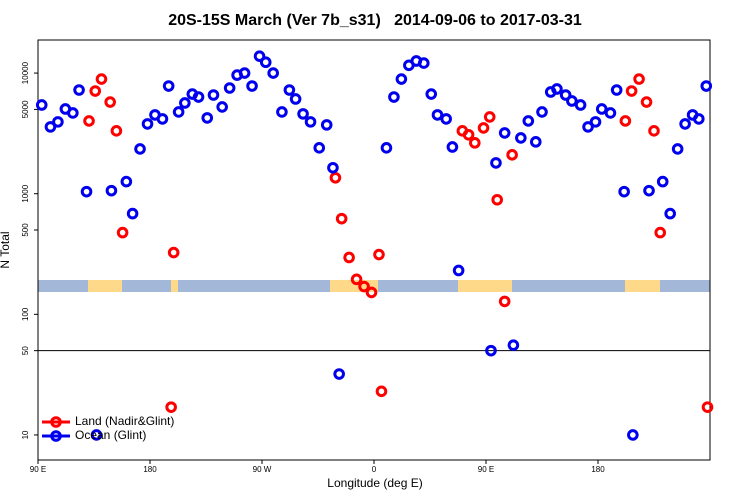  I want to click on y-tick-label: 500, so click(25, 230).